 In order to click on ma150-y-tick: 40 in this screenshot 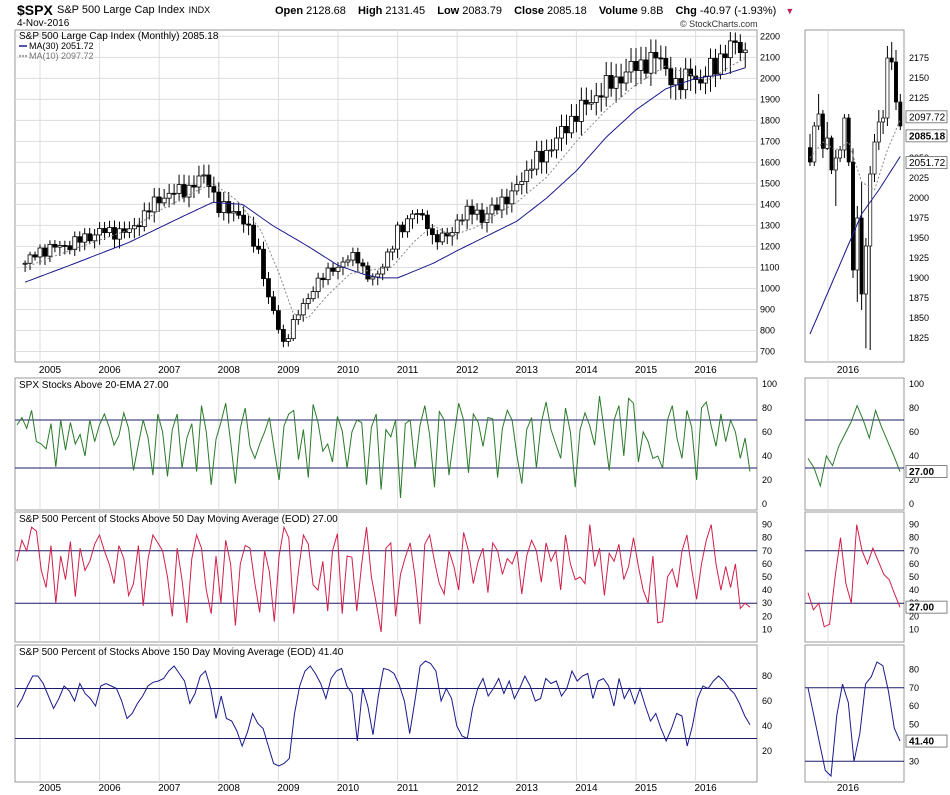, I will do `click(767, 726)`.